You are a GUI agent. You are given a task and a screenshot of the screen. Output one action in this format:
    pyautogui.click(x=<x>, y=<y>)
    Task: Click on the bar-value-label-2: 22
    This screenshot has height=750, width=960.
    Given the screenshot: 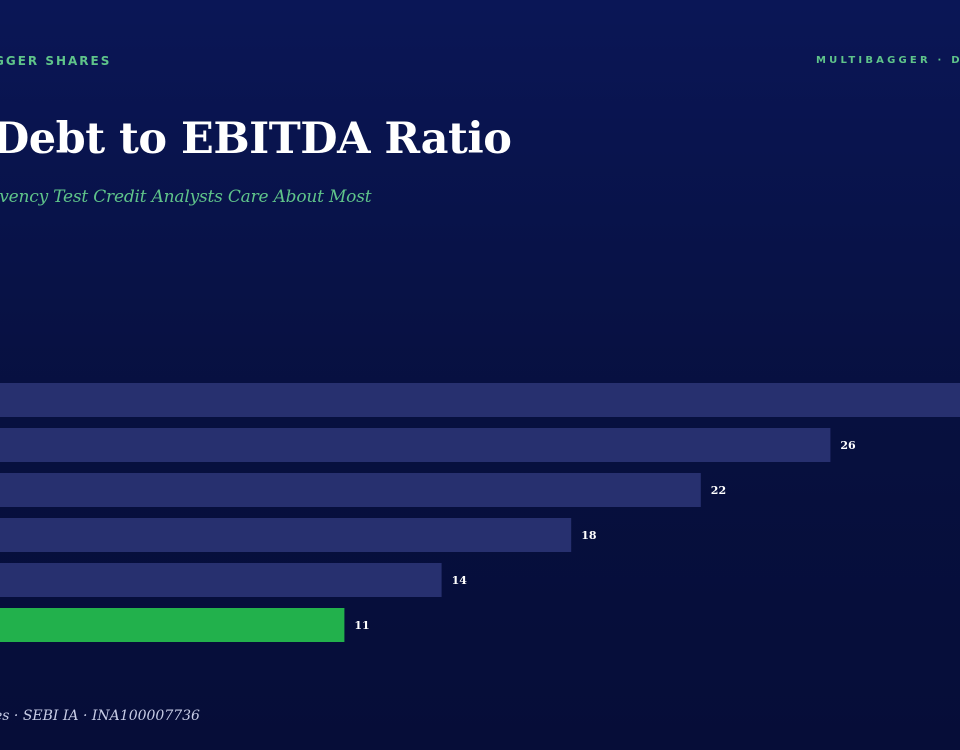 What is the action you would take?
    pyautogui.click(x=718, y=490)
    